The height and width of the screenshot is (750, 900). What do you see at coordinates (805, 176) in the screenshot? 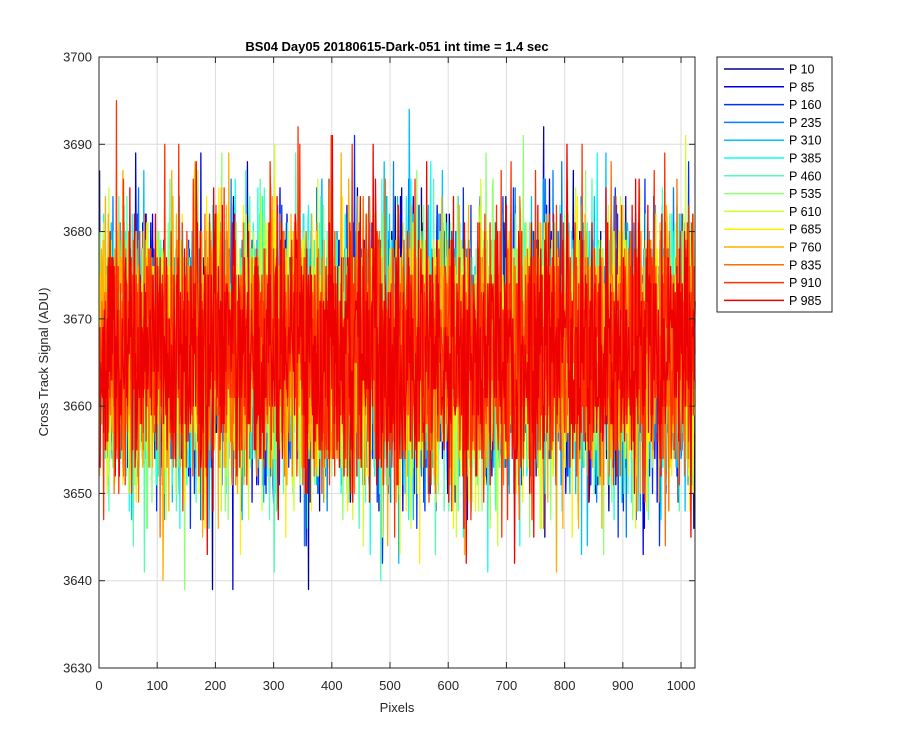
I see `legend-label: P 460` at bounding box center [805, 176].